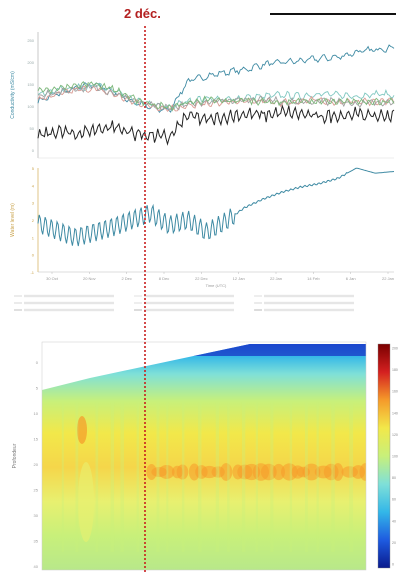  What do you see at coordinates (52, 278) in the screenshot?
I see `mid-x-tick: 30 Oct` at bounding box center [52, 278].